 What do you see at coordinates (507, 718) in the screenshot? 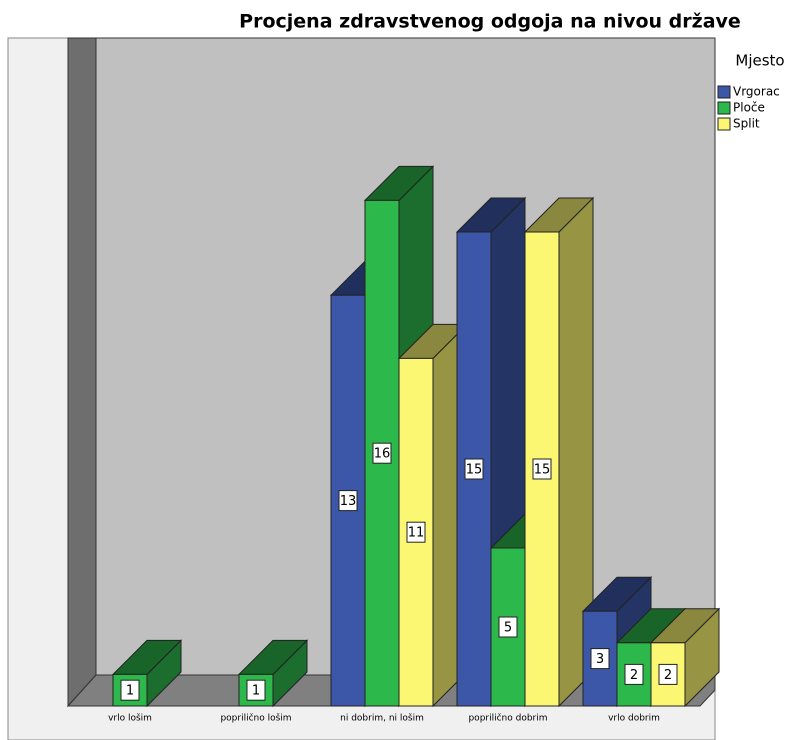
I see `x-tick-label: poprilično dobrim` at bounding box center [507, 718].